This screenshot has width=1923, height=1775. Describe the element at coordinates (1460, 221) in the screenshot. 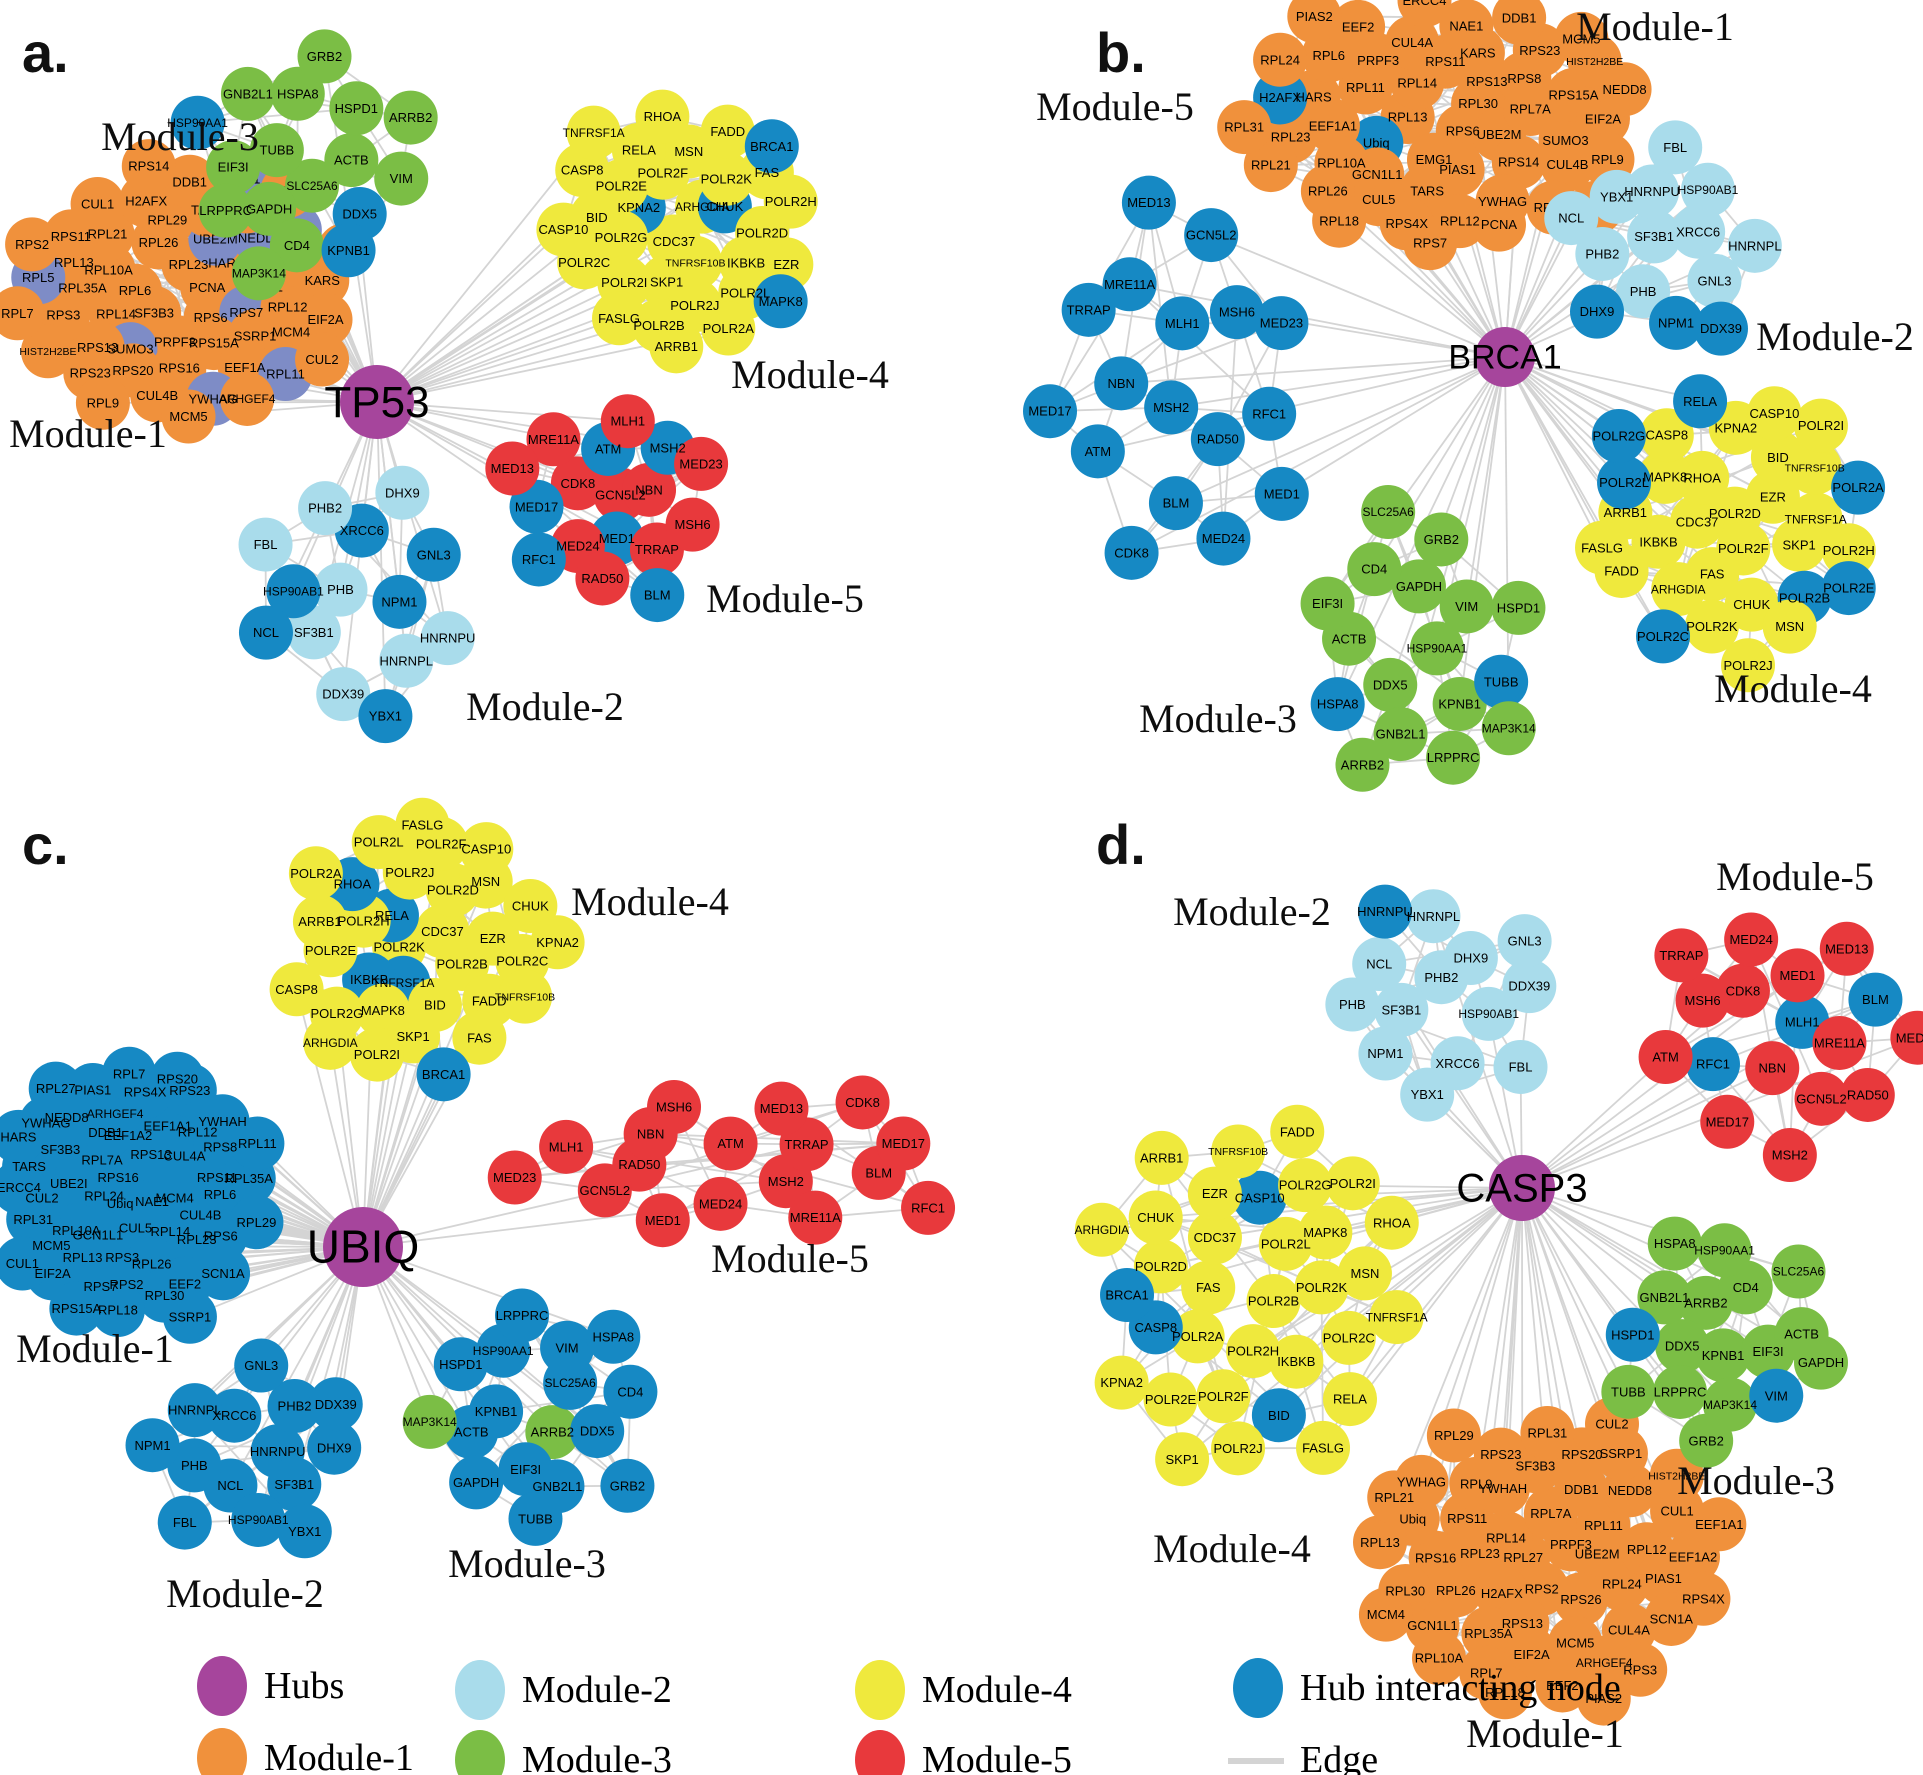

I see `node-label: RPL12` at that location.